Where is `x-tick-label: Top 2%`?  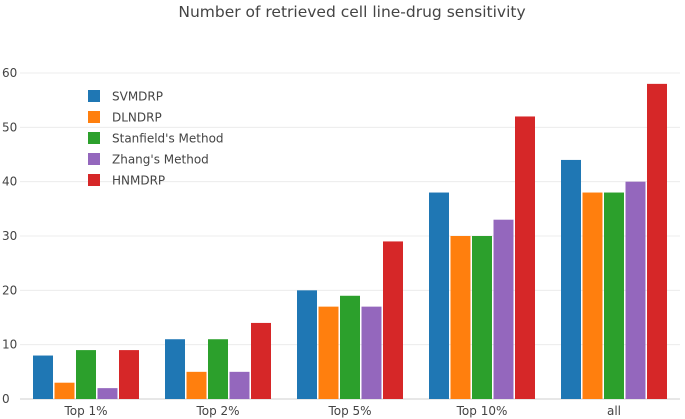
x-tick-label: Top 2% is located at coordinates (217, 411).